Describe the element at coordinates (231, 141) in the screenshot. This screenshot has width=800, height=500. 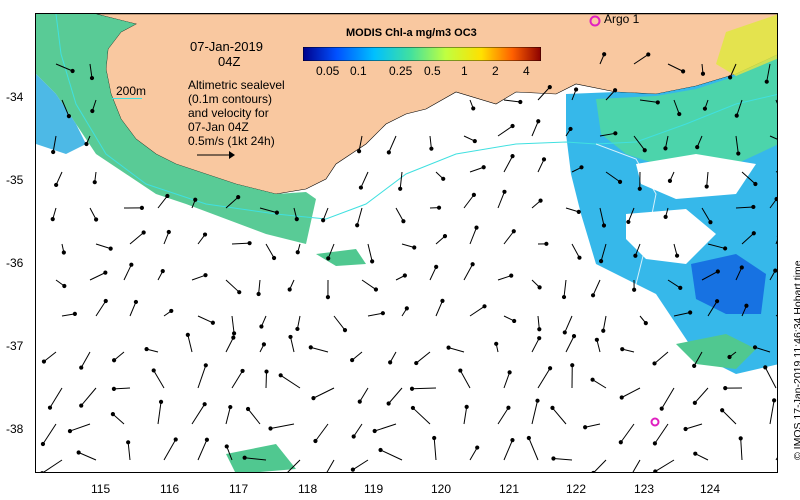
I see `desc-line: 0.5m/s (1kt 24h)` at that location.